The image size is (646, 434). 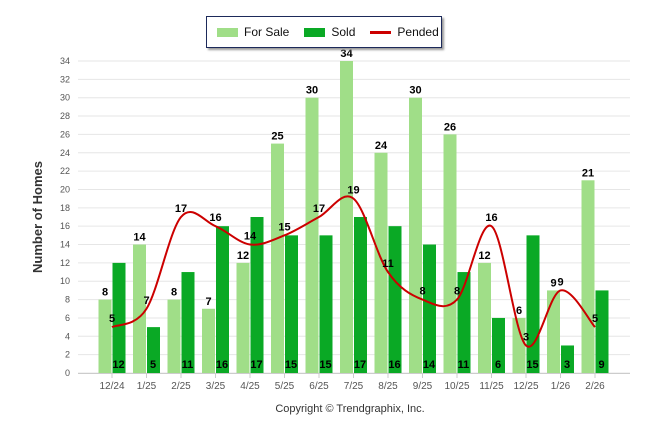 What do you see at coordinates (139, 238) in the screenshot?
I see `label-for-sale: 14` at bounding box center [139, 238].